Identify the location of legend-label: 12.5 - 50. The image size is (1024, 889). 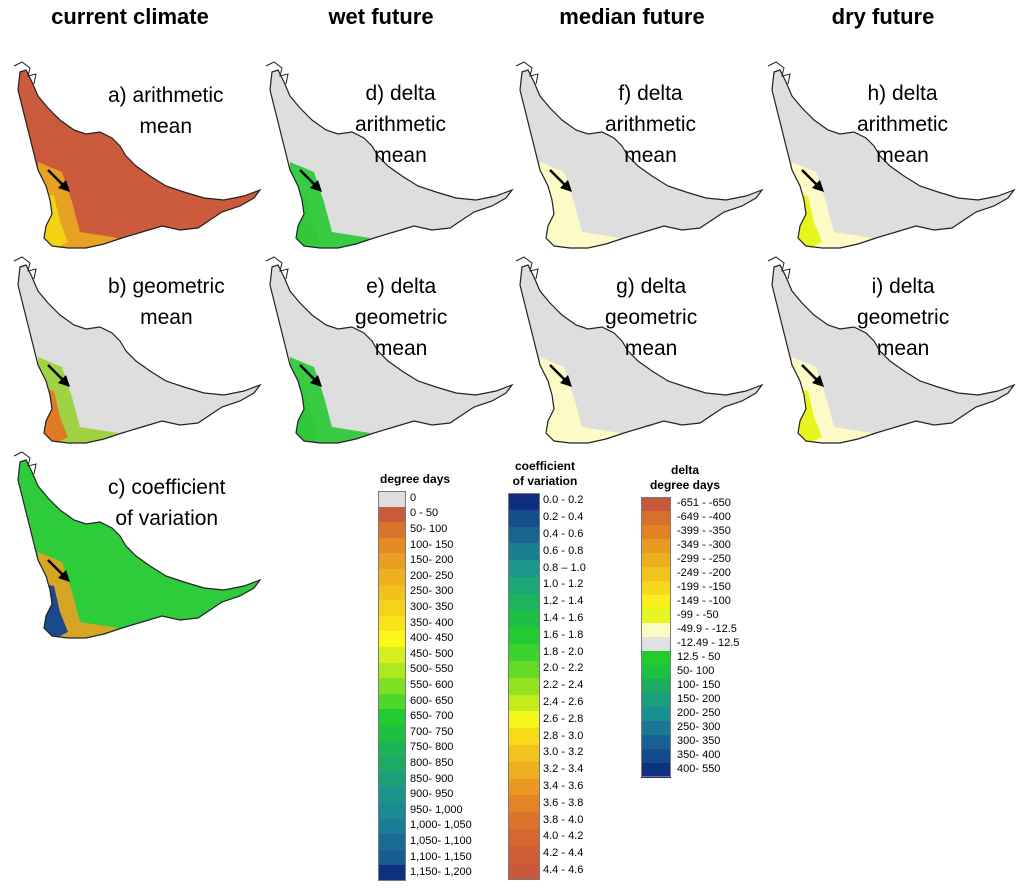
(699, 657).